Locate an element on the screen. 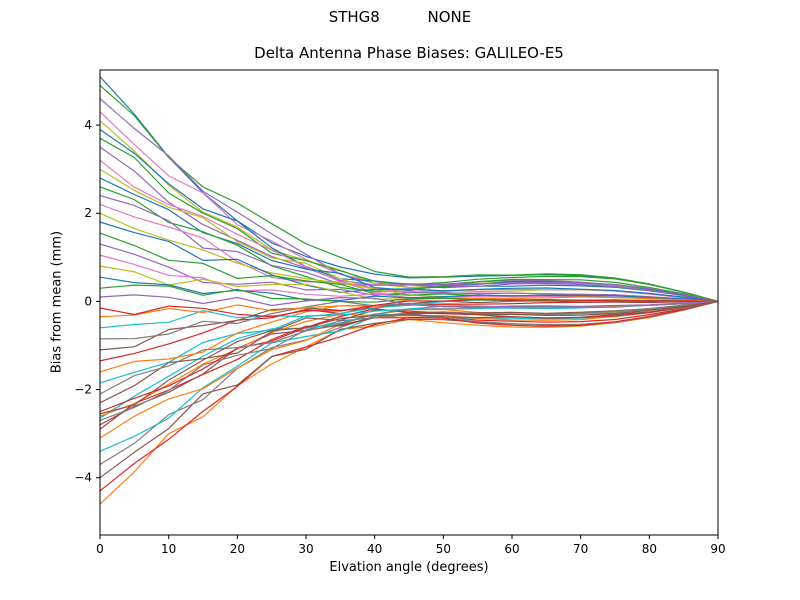 Image resolution: width=800 pixels, height=600 pixels. y-tick-label: −4 is located at coordinates (83, 478).